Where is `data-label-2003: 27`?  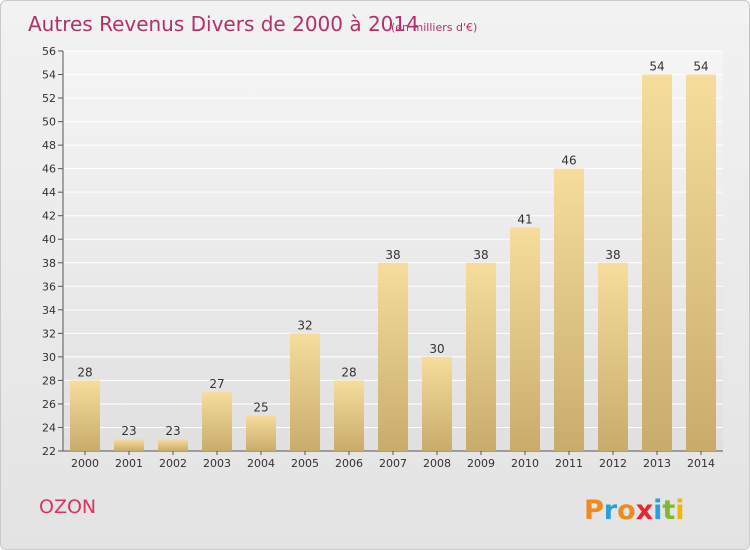
data-label-2003: 27 is located at coordinates (216, 384).